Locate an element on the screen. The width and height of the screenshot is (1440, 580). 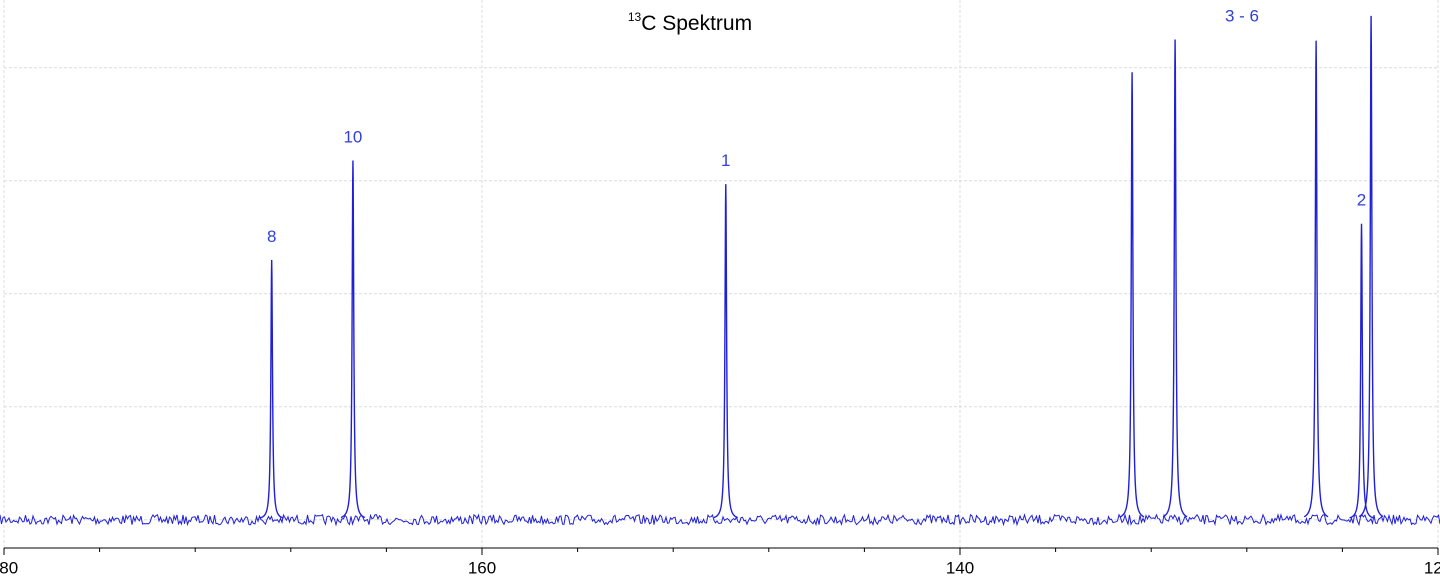
x-tick-label: 140 is located at coordinates (960, 567).